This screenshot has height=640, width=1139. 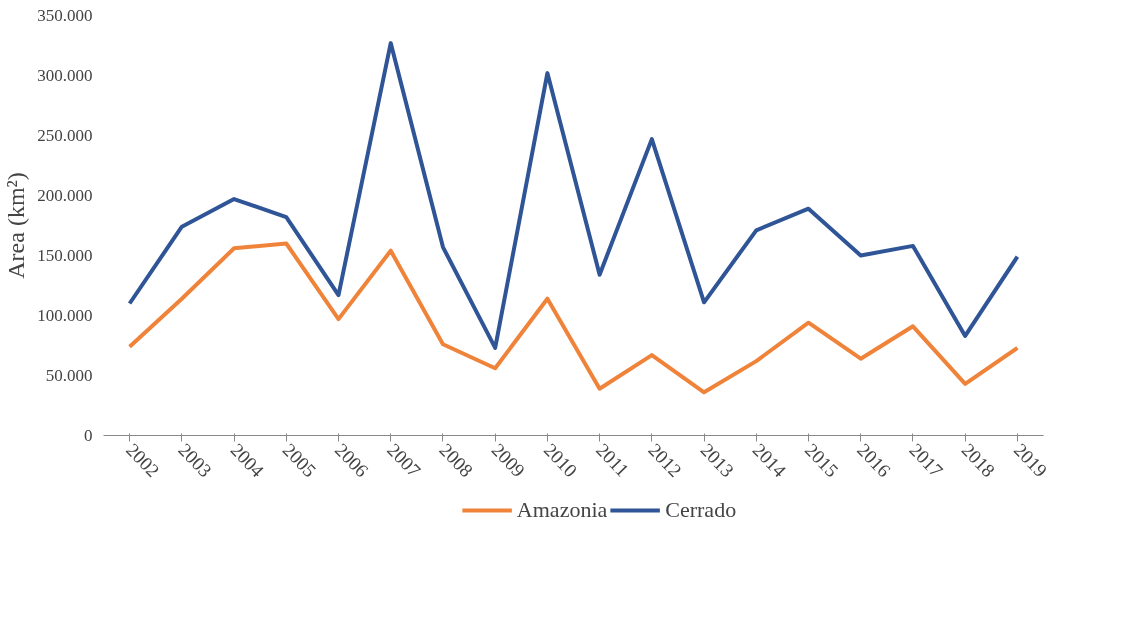 What do you see at coordinates (65, 75) in the screenshot?
I see `y-tick-label: 300.000` at bounding box center [65, 75].